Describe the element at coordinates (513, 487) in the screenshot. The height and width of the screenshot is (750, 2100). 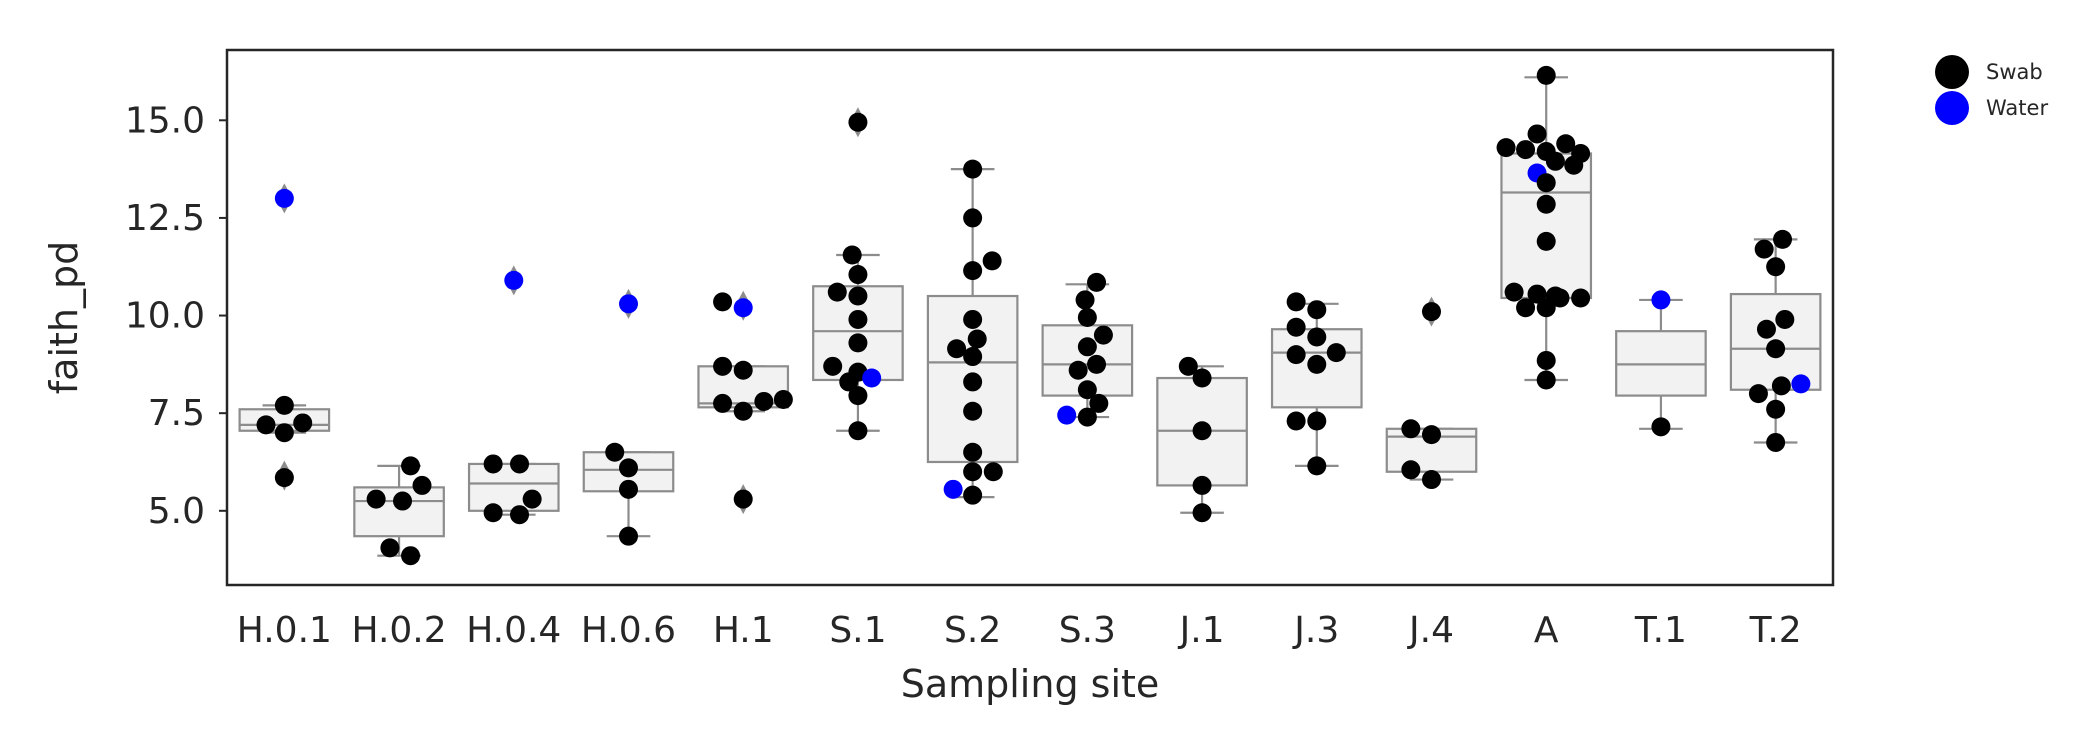
I see `box-iqr` at that location.